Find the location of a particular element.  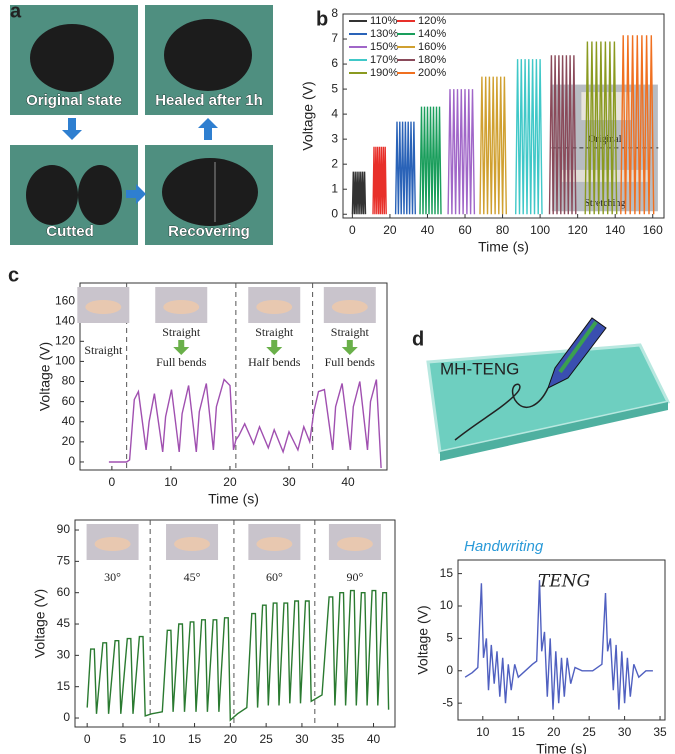

y-tick-label: 3 is located at coordinates (334, 138).